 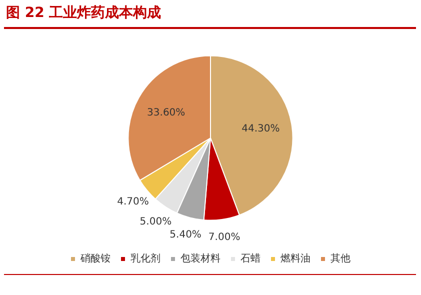 What do you see at coordinates (166, 112) in the screenshot?
I see `data-label: 33.60%` at bounding box center [166, 112].